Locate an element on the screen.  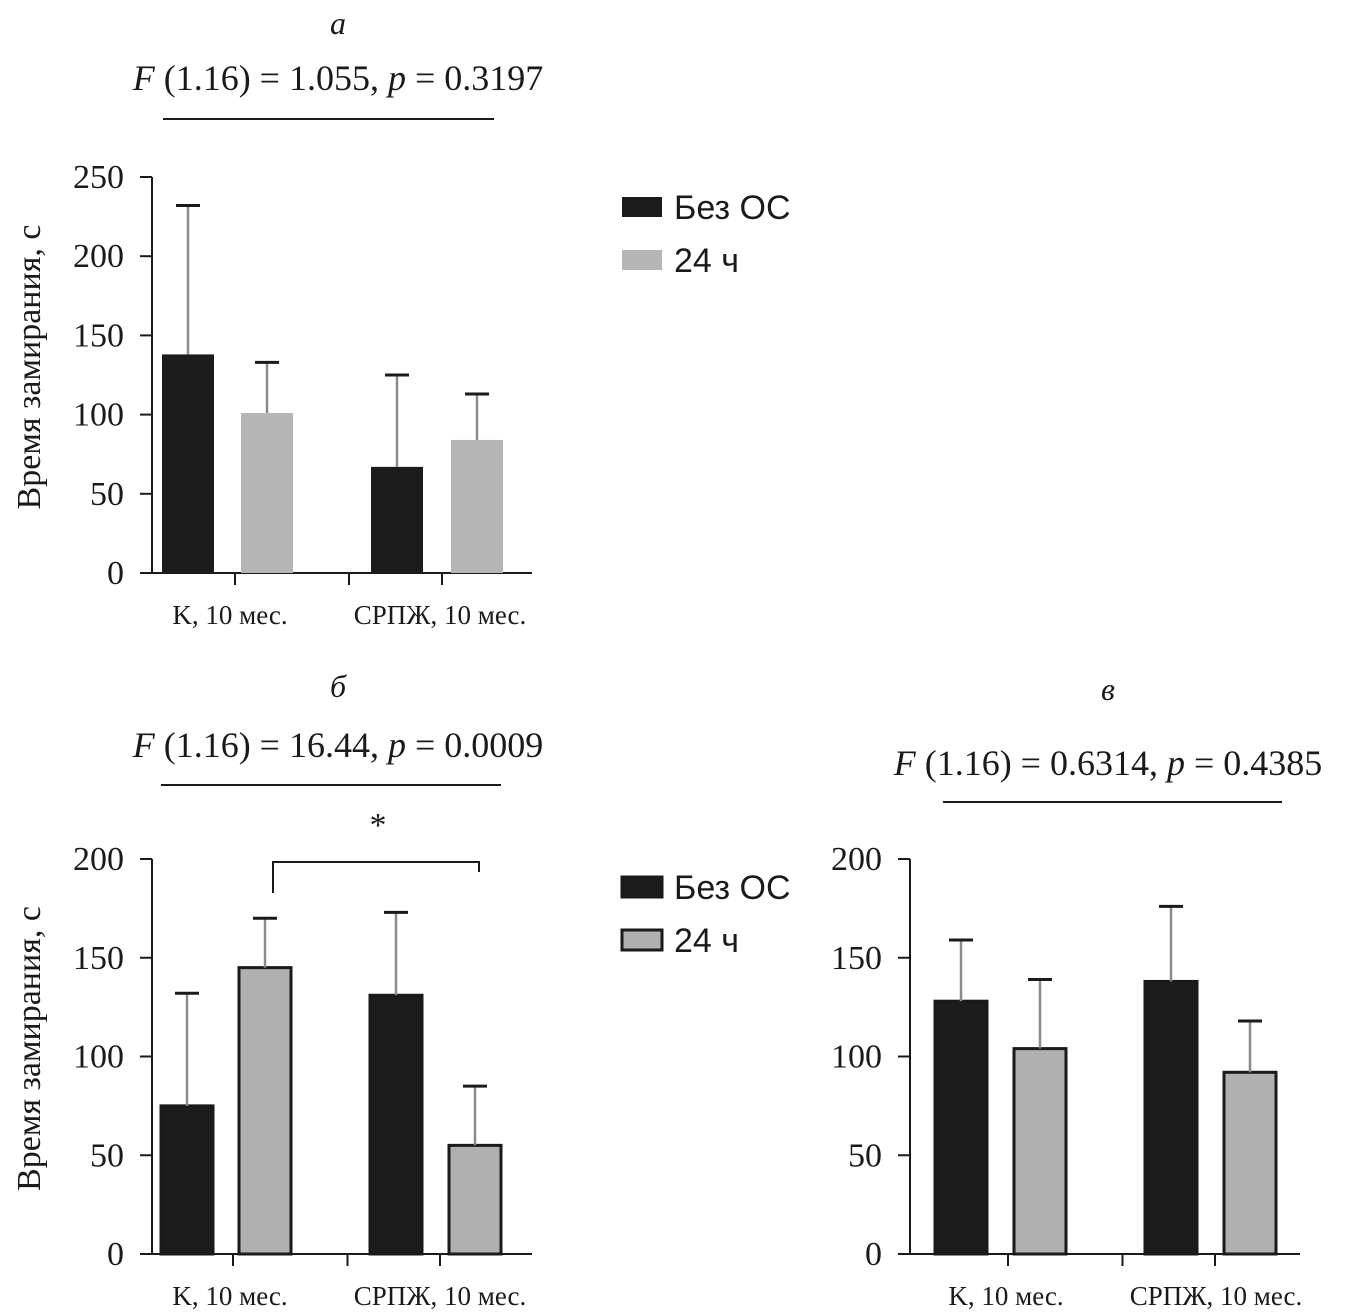
significance-bracket is located at coordinates (376, 877).